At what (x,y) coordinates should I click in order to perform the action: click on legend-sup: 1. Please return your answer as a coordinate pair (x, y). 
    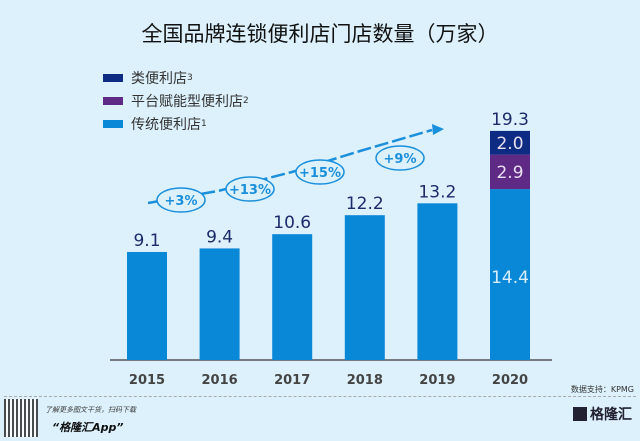
    Looking at the image, I should click on (204, 123).